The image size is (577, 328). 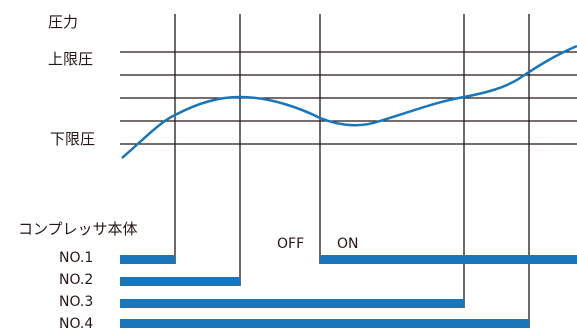 I want to click on on-label: ON, so click(x=348, y=244).